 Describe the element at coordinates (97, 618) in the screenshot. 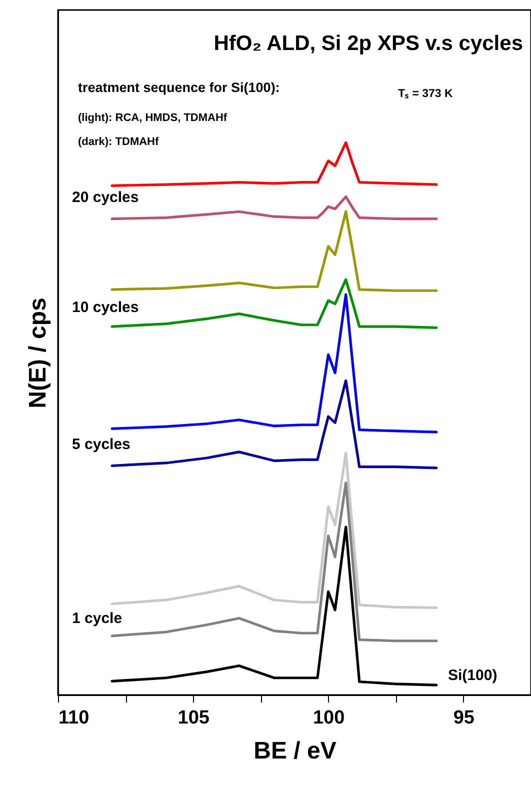

I see `annotation: 1 cycle` at that location.